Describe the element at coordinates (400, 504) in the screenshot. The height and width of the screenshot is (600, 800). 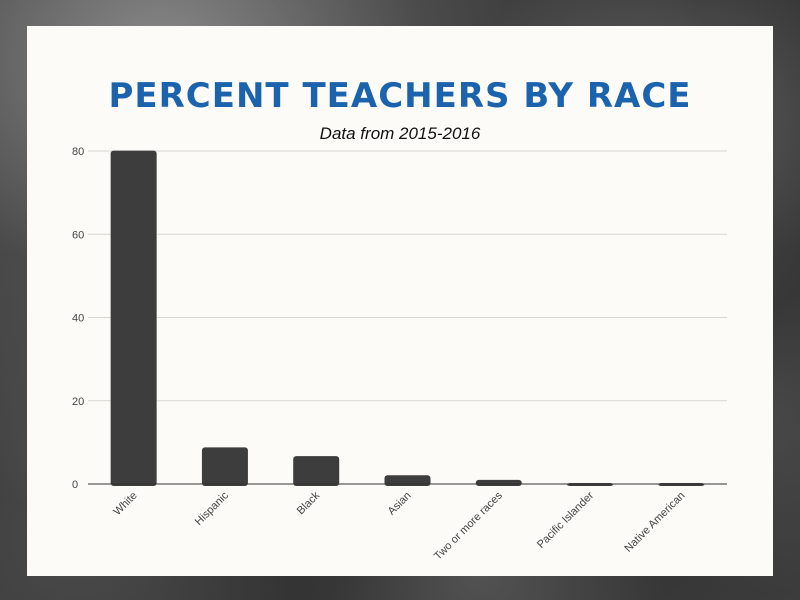
I see `x-tick-label: Asian` at that location.